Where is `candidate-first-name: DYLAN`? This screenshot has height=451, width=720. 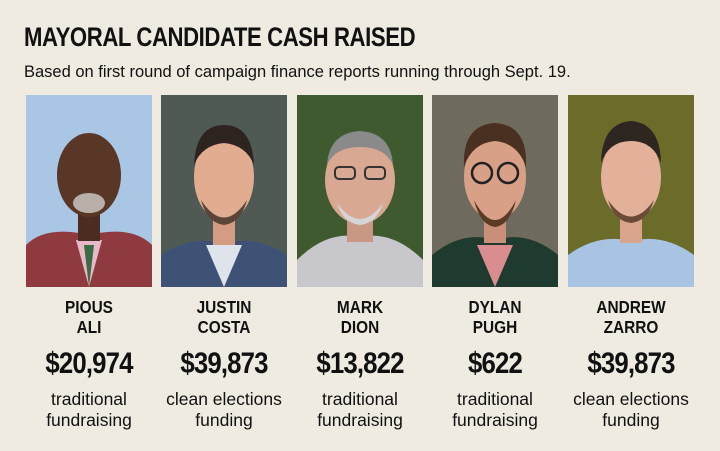 candidate-first-name: DYLAN is located at coordinates (495, 307).